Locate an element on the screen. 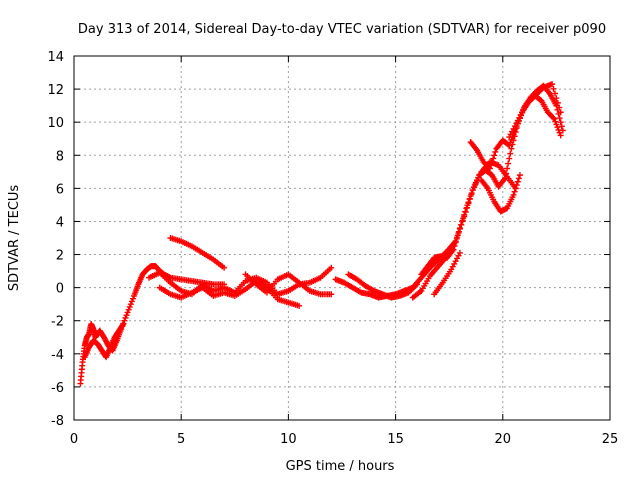  y-tick-label: -4 is located at coordinates (57, 355).